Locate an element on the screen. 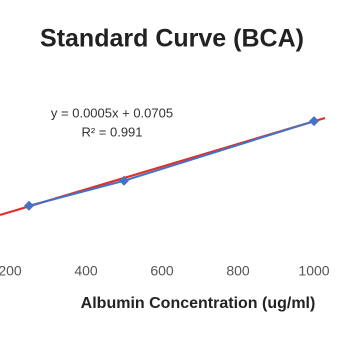  trendline-equation: y = 0.0005x + 0.0705 is located at coordinates (112, 112).